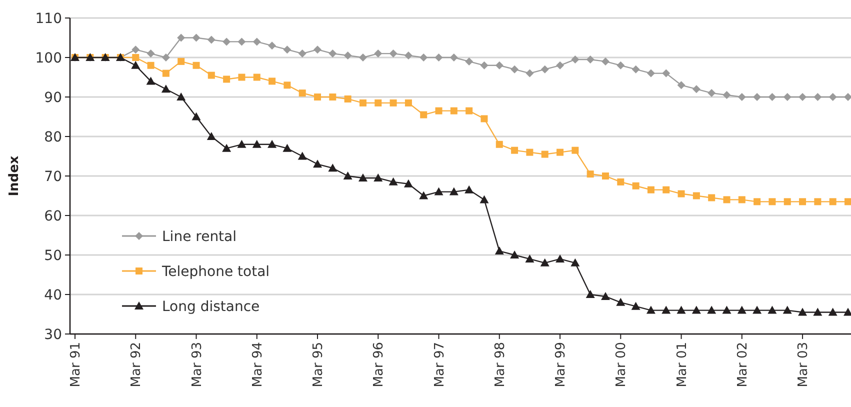 The image size is (851, 407). I want to click on x-tick-label: Mar 95, so click(318, 365).